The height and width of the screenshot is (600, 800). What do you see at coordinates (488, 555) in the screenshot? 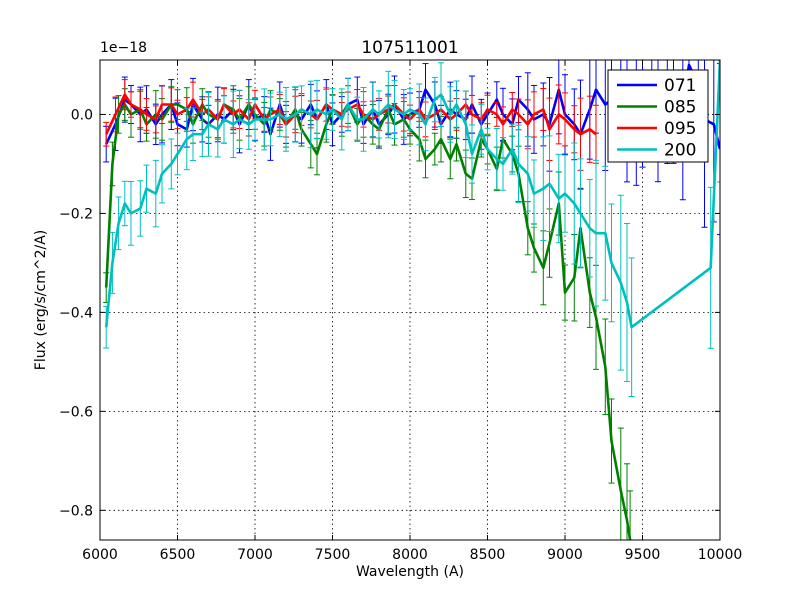
I see `x-tick-label: 8500` at bounding box center [488, 555].